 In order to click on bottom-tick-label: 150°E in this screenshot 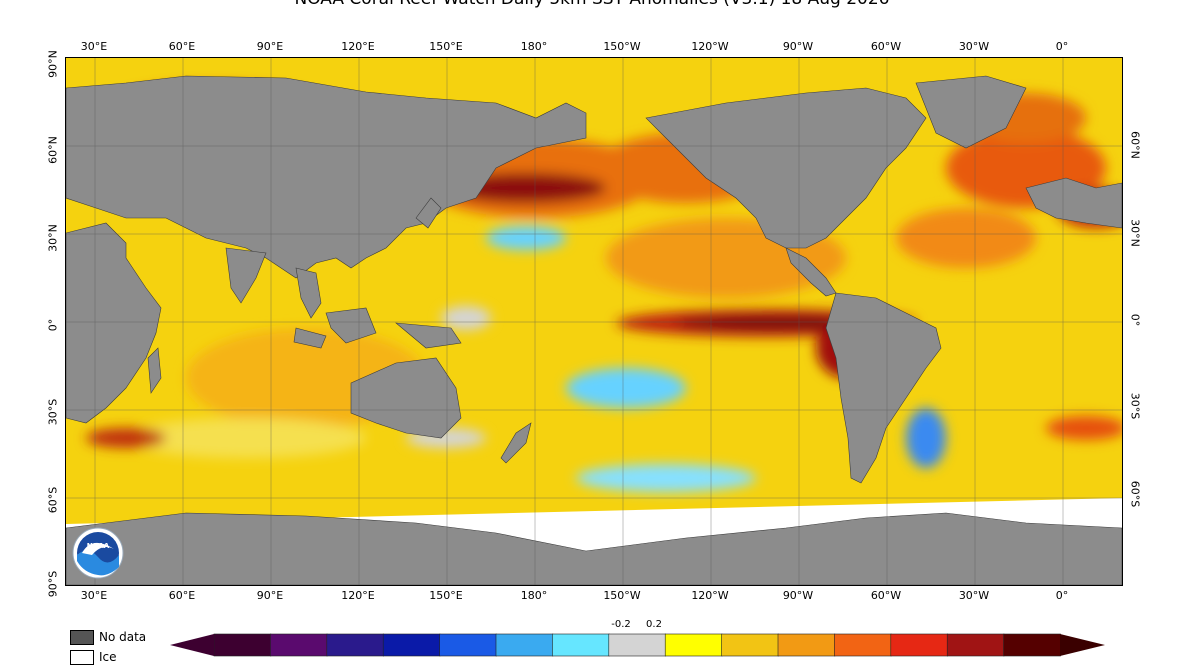, I will do `click(446, 595)`.